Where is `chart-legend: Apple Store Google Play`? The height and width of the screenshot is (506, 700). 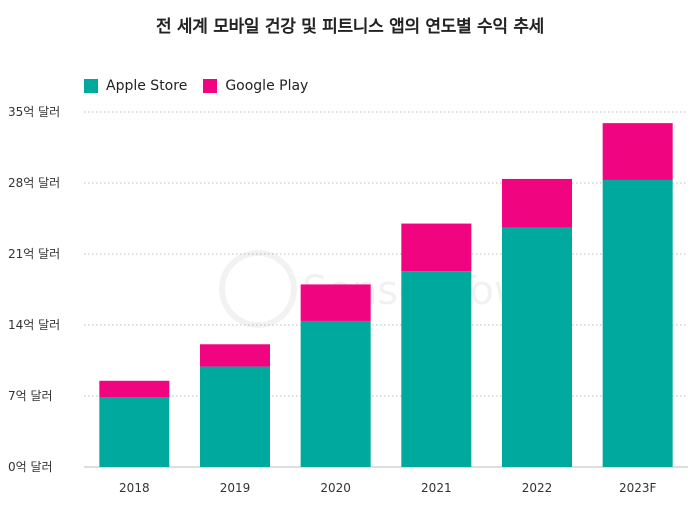 chart-legend: Apple Store Google Play is located at coordinates (196, 86).